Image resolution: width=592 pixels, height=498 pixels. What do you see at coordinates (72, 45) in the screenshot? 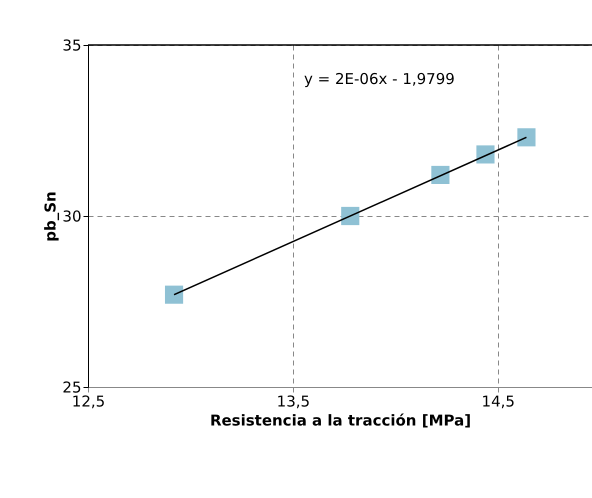
I see `y-tick-label: 35` at bounding box center [72, 45].